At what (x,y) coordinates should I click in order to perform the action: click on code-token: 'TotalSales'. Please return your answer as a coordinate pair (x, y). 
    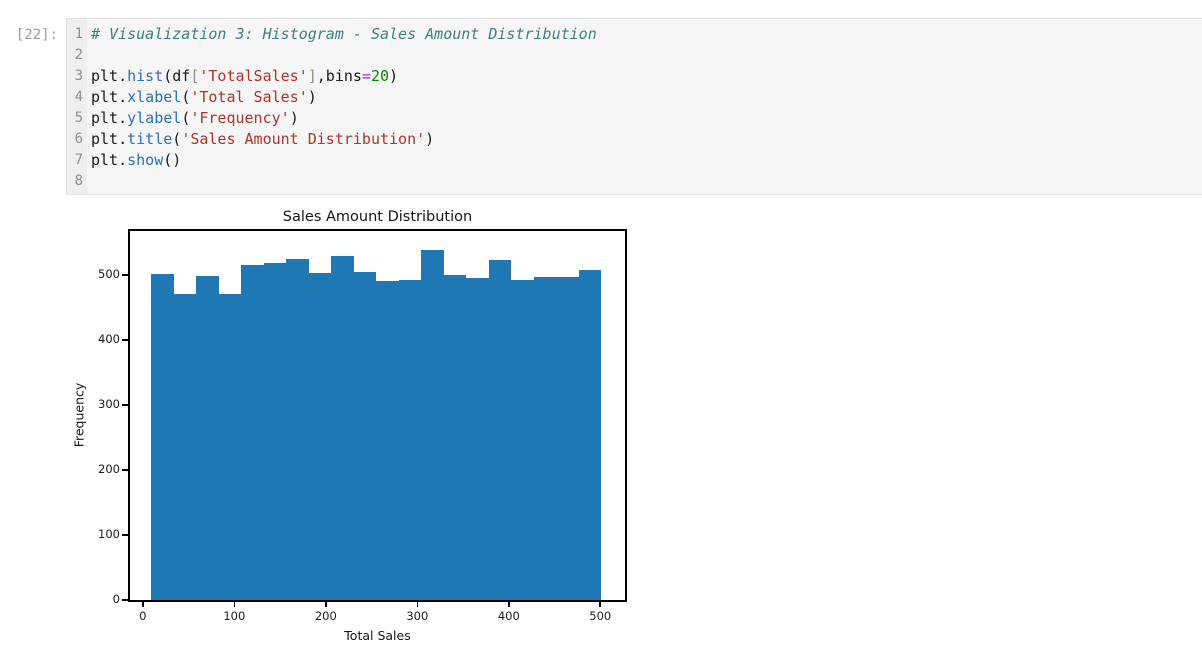
    Looking at the image, I should click on (253, 76).